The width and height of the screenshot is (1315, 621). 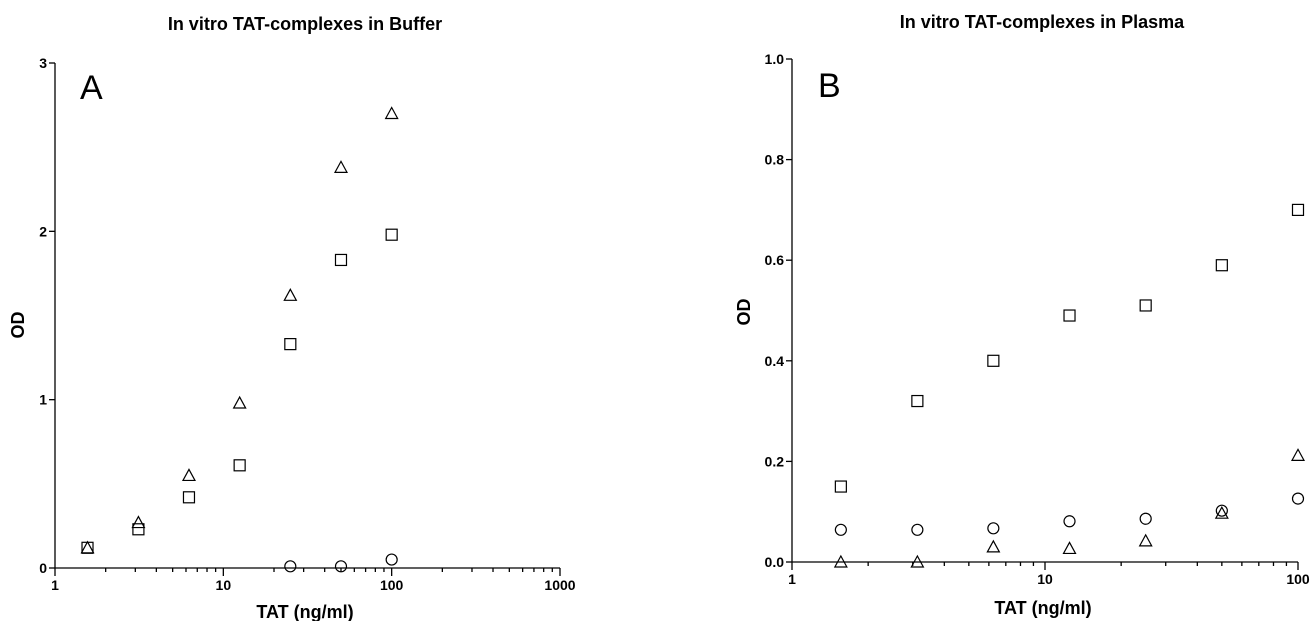 I want to click on y-tick-label: 0.0, so click(x=775, y=562).